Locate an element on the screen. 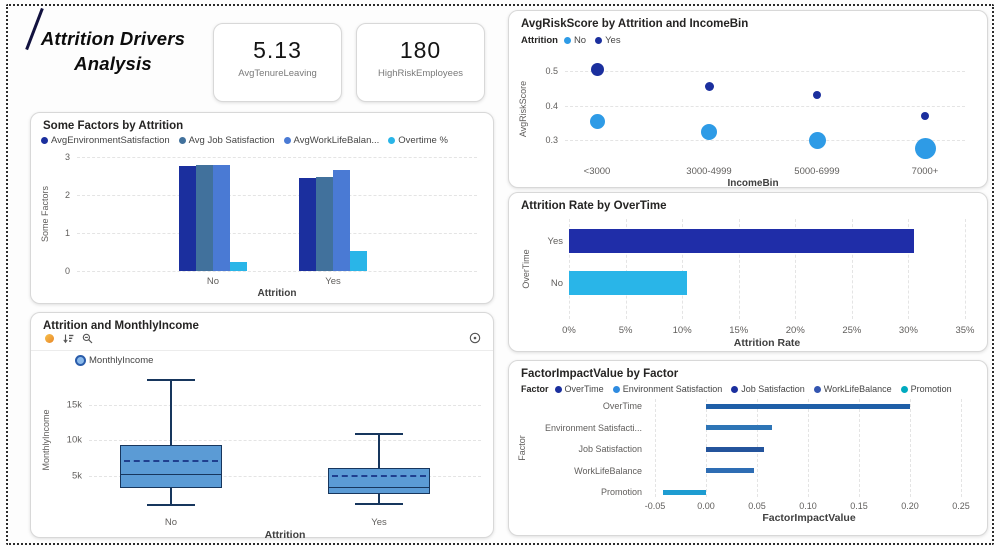 The width and height of the screenshot is (1000, 550). x-tick-label: 0.00 is located at coordinates (706, 506).